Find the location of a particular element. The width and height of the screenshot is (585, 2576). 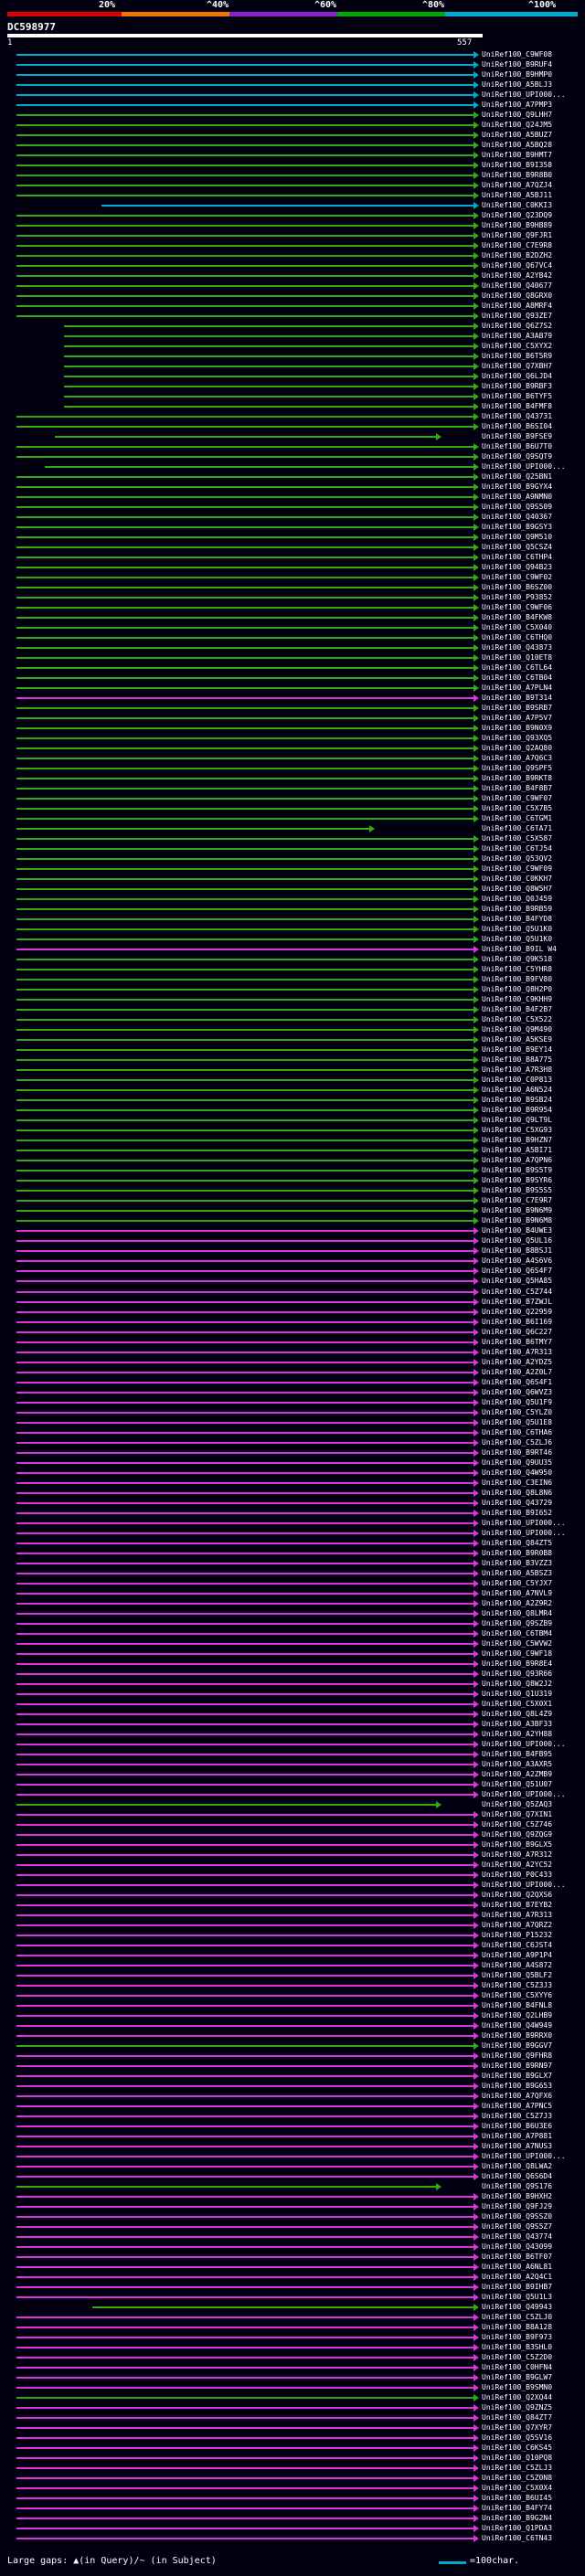

hit-label: UniRef100_Q43731 is located at coordinates (517, 416).